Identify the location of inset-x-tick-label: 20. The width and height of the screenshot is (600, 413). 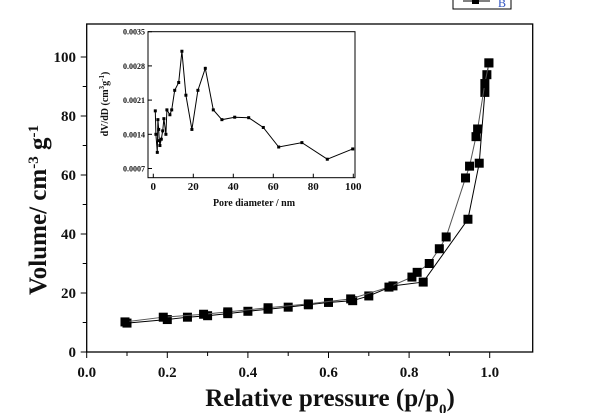
(194, 187).